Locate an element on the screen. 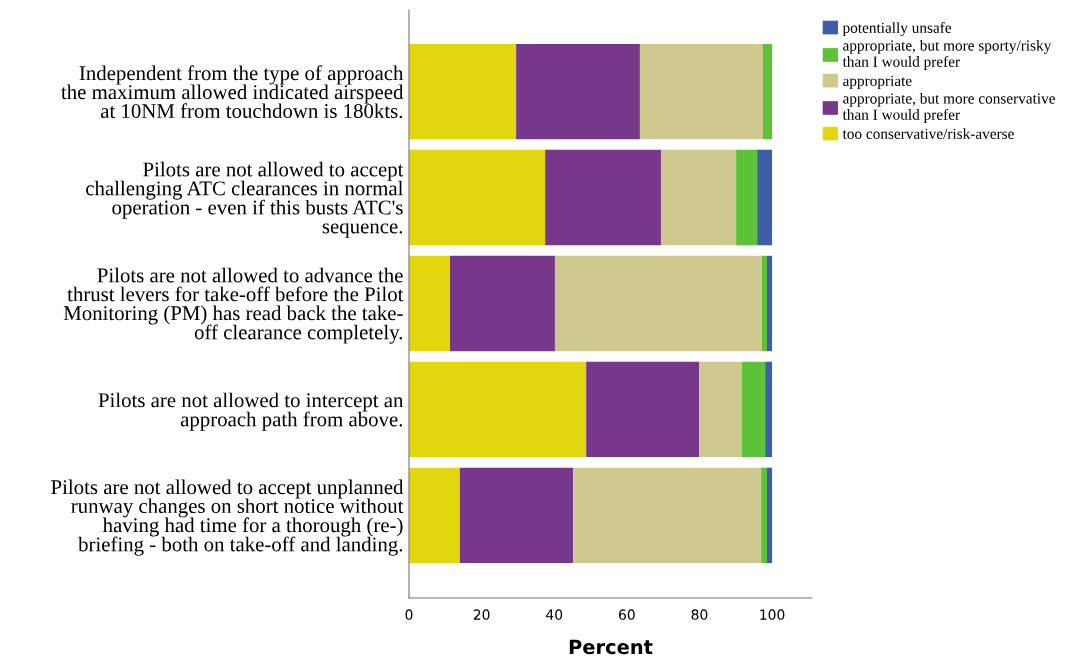 The width and height of the screenshot is (1074, 657). x-axis-title: Percent is located at coordinates (611, 647).